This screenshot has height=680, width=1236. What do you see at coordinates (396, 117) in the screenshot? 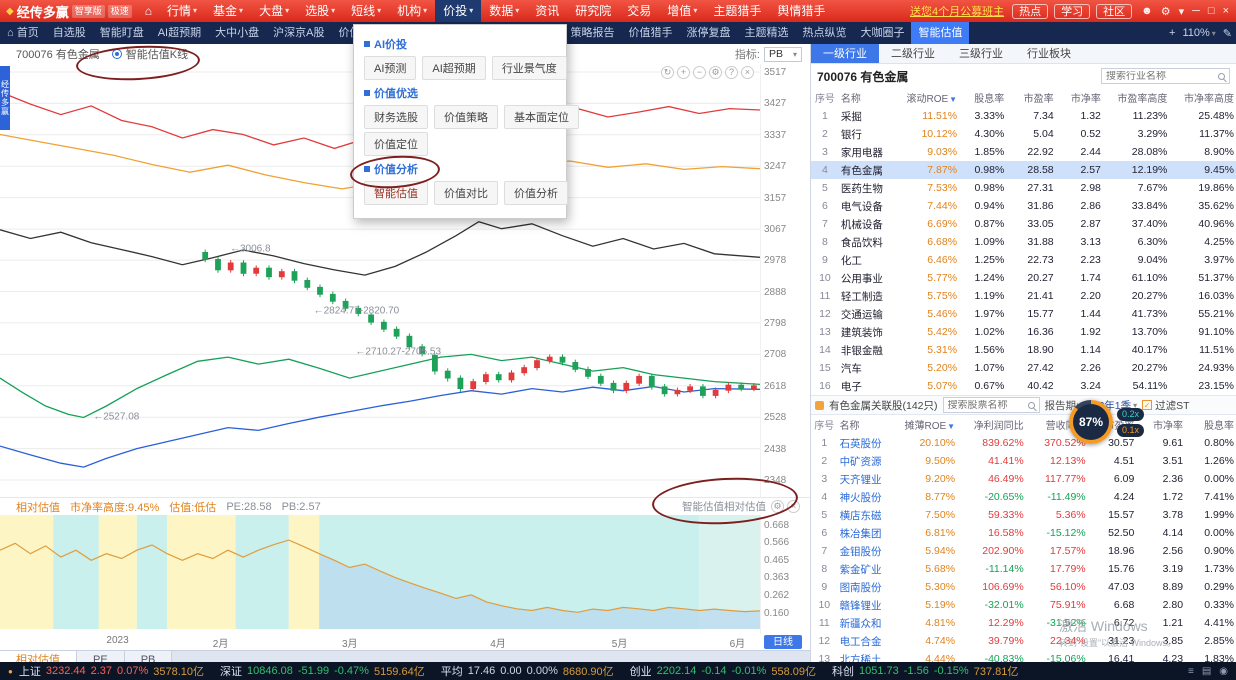
I see `dropdown-item-财务选股: 财务选股` at bounding box center [396, 117].